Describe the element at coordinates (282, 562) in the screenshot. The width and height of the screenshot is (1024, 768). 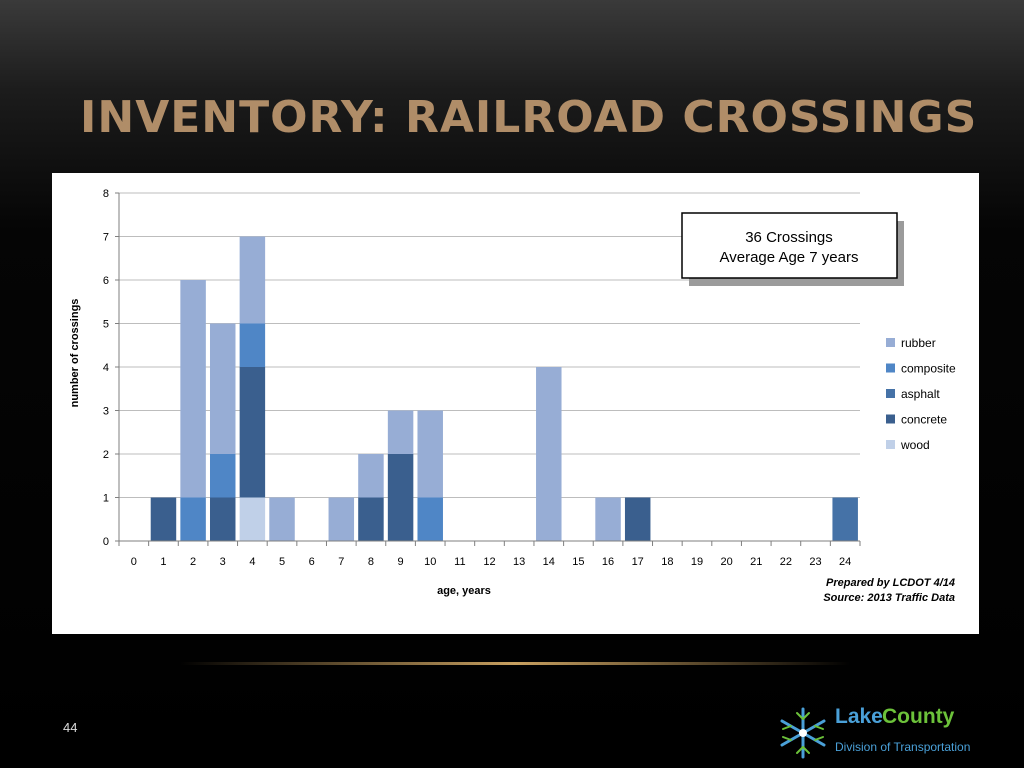
I see `x-tick-label: 5` at that location.